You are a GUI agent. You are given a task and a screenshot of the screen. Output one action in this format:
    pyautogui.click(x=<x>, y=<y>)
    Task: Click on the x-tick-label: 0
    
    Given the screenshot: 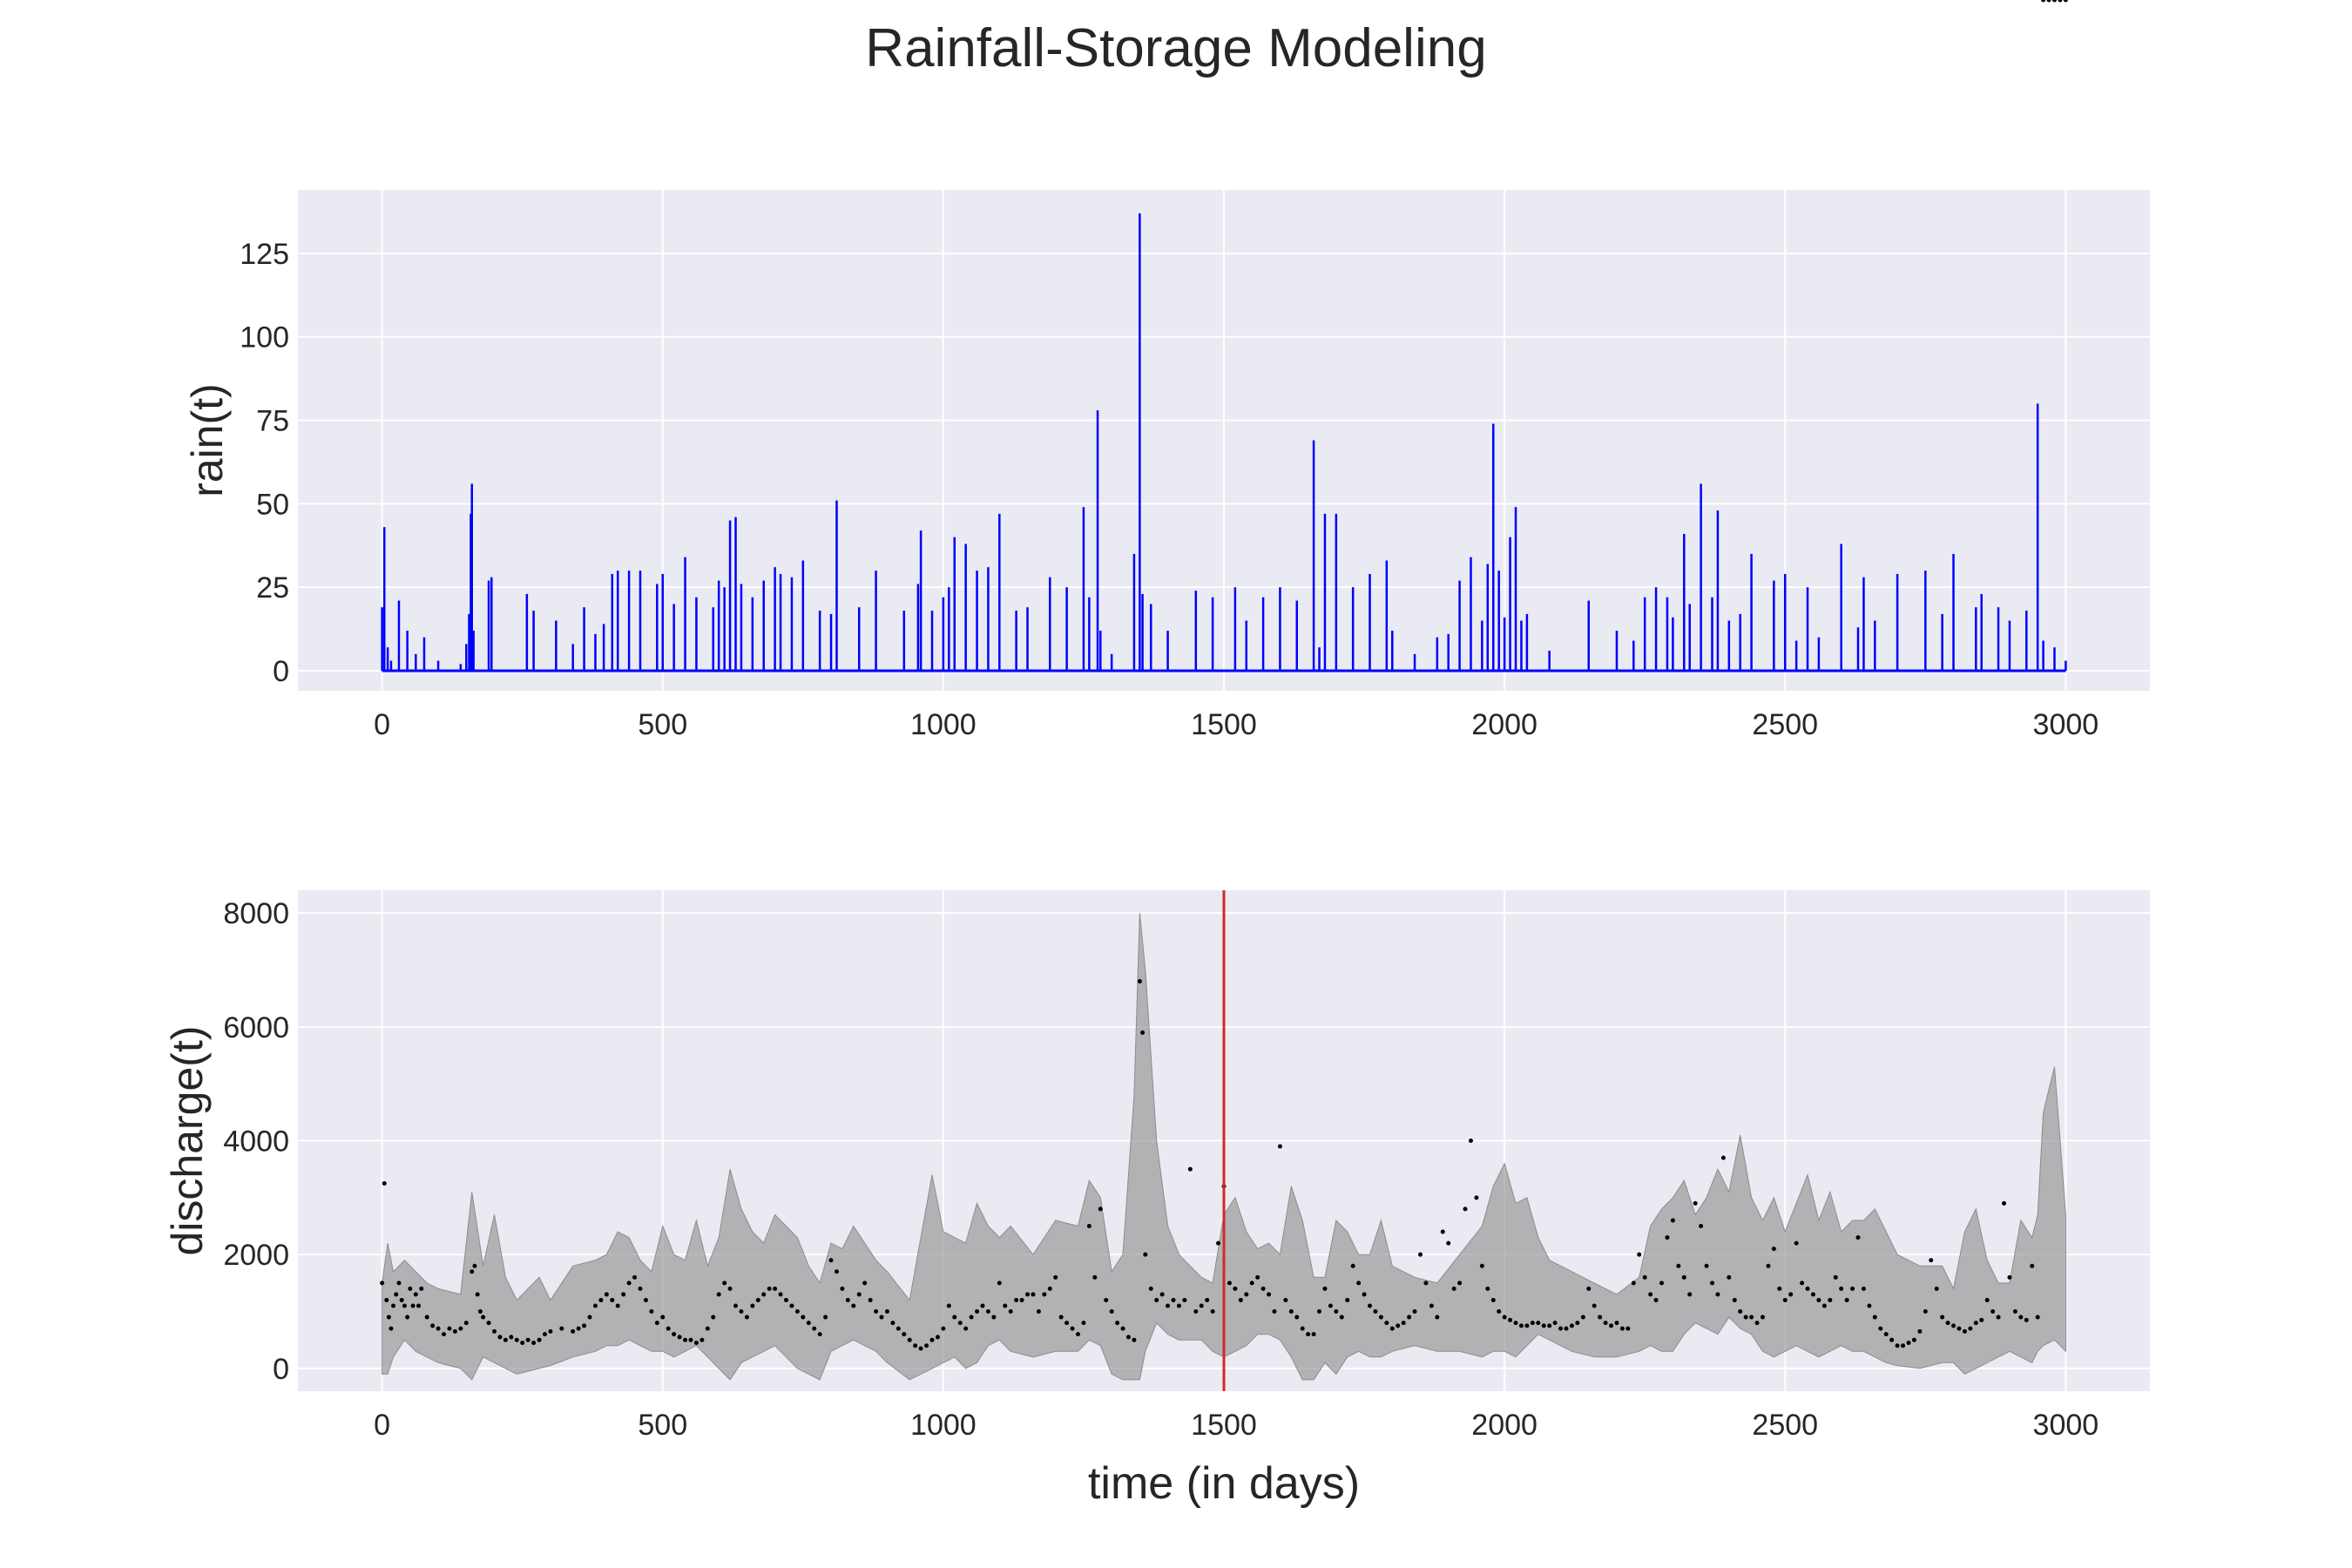 What is the action you would take?
    pyautogui.click(x=382, y=724)
    